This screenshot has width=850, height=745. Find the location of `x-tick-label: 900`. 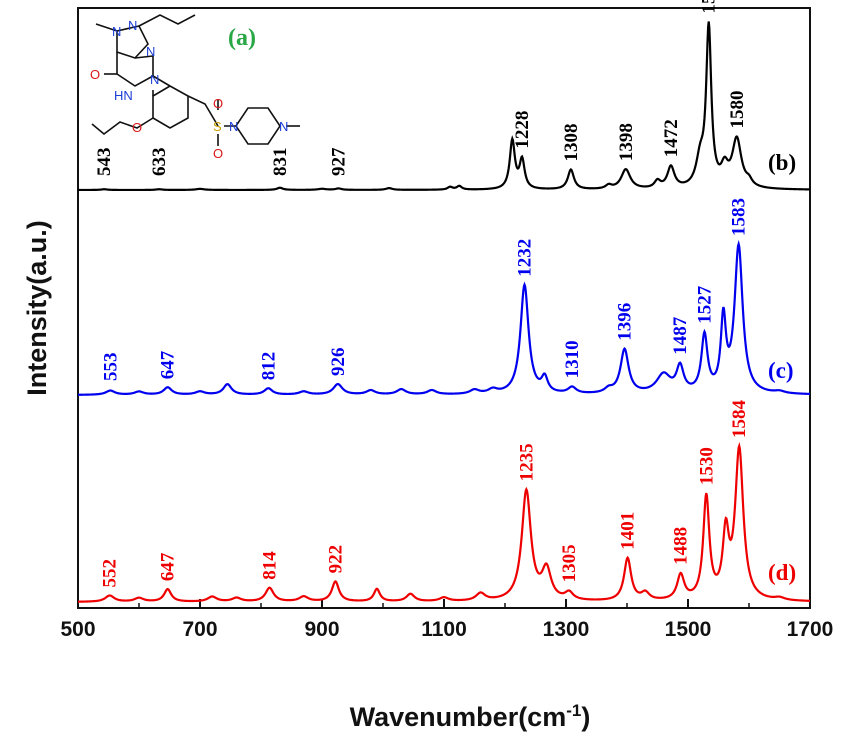

x-tick-label: 900 is located at coordinates (321, 629).